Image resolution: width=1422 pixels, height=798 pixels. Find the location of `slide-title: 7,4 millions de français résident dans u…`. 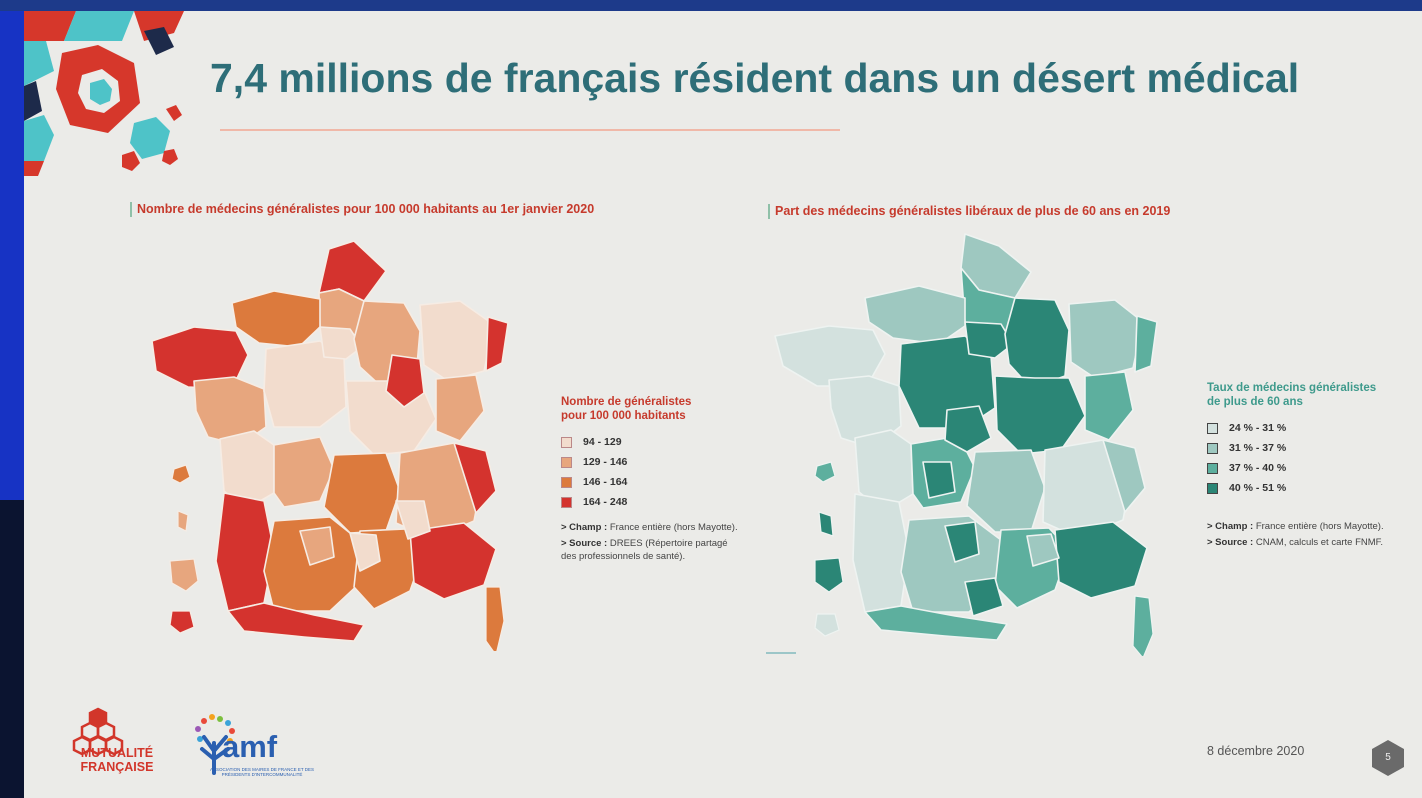

slide-title: 7,4 millions de français résident dans u… is located at coordinates (755, 78).